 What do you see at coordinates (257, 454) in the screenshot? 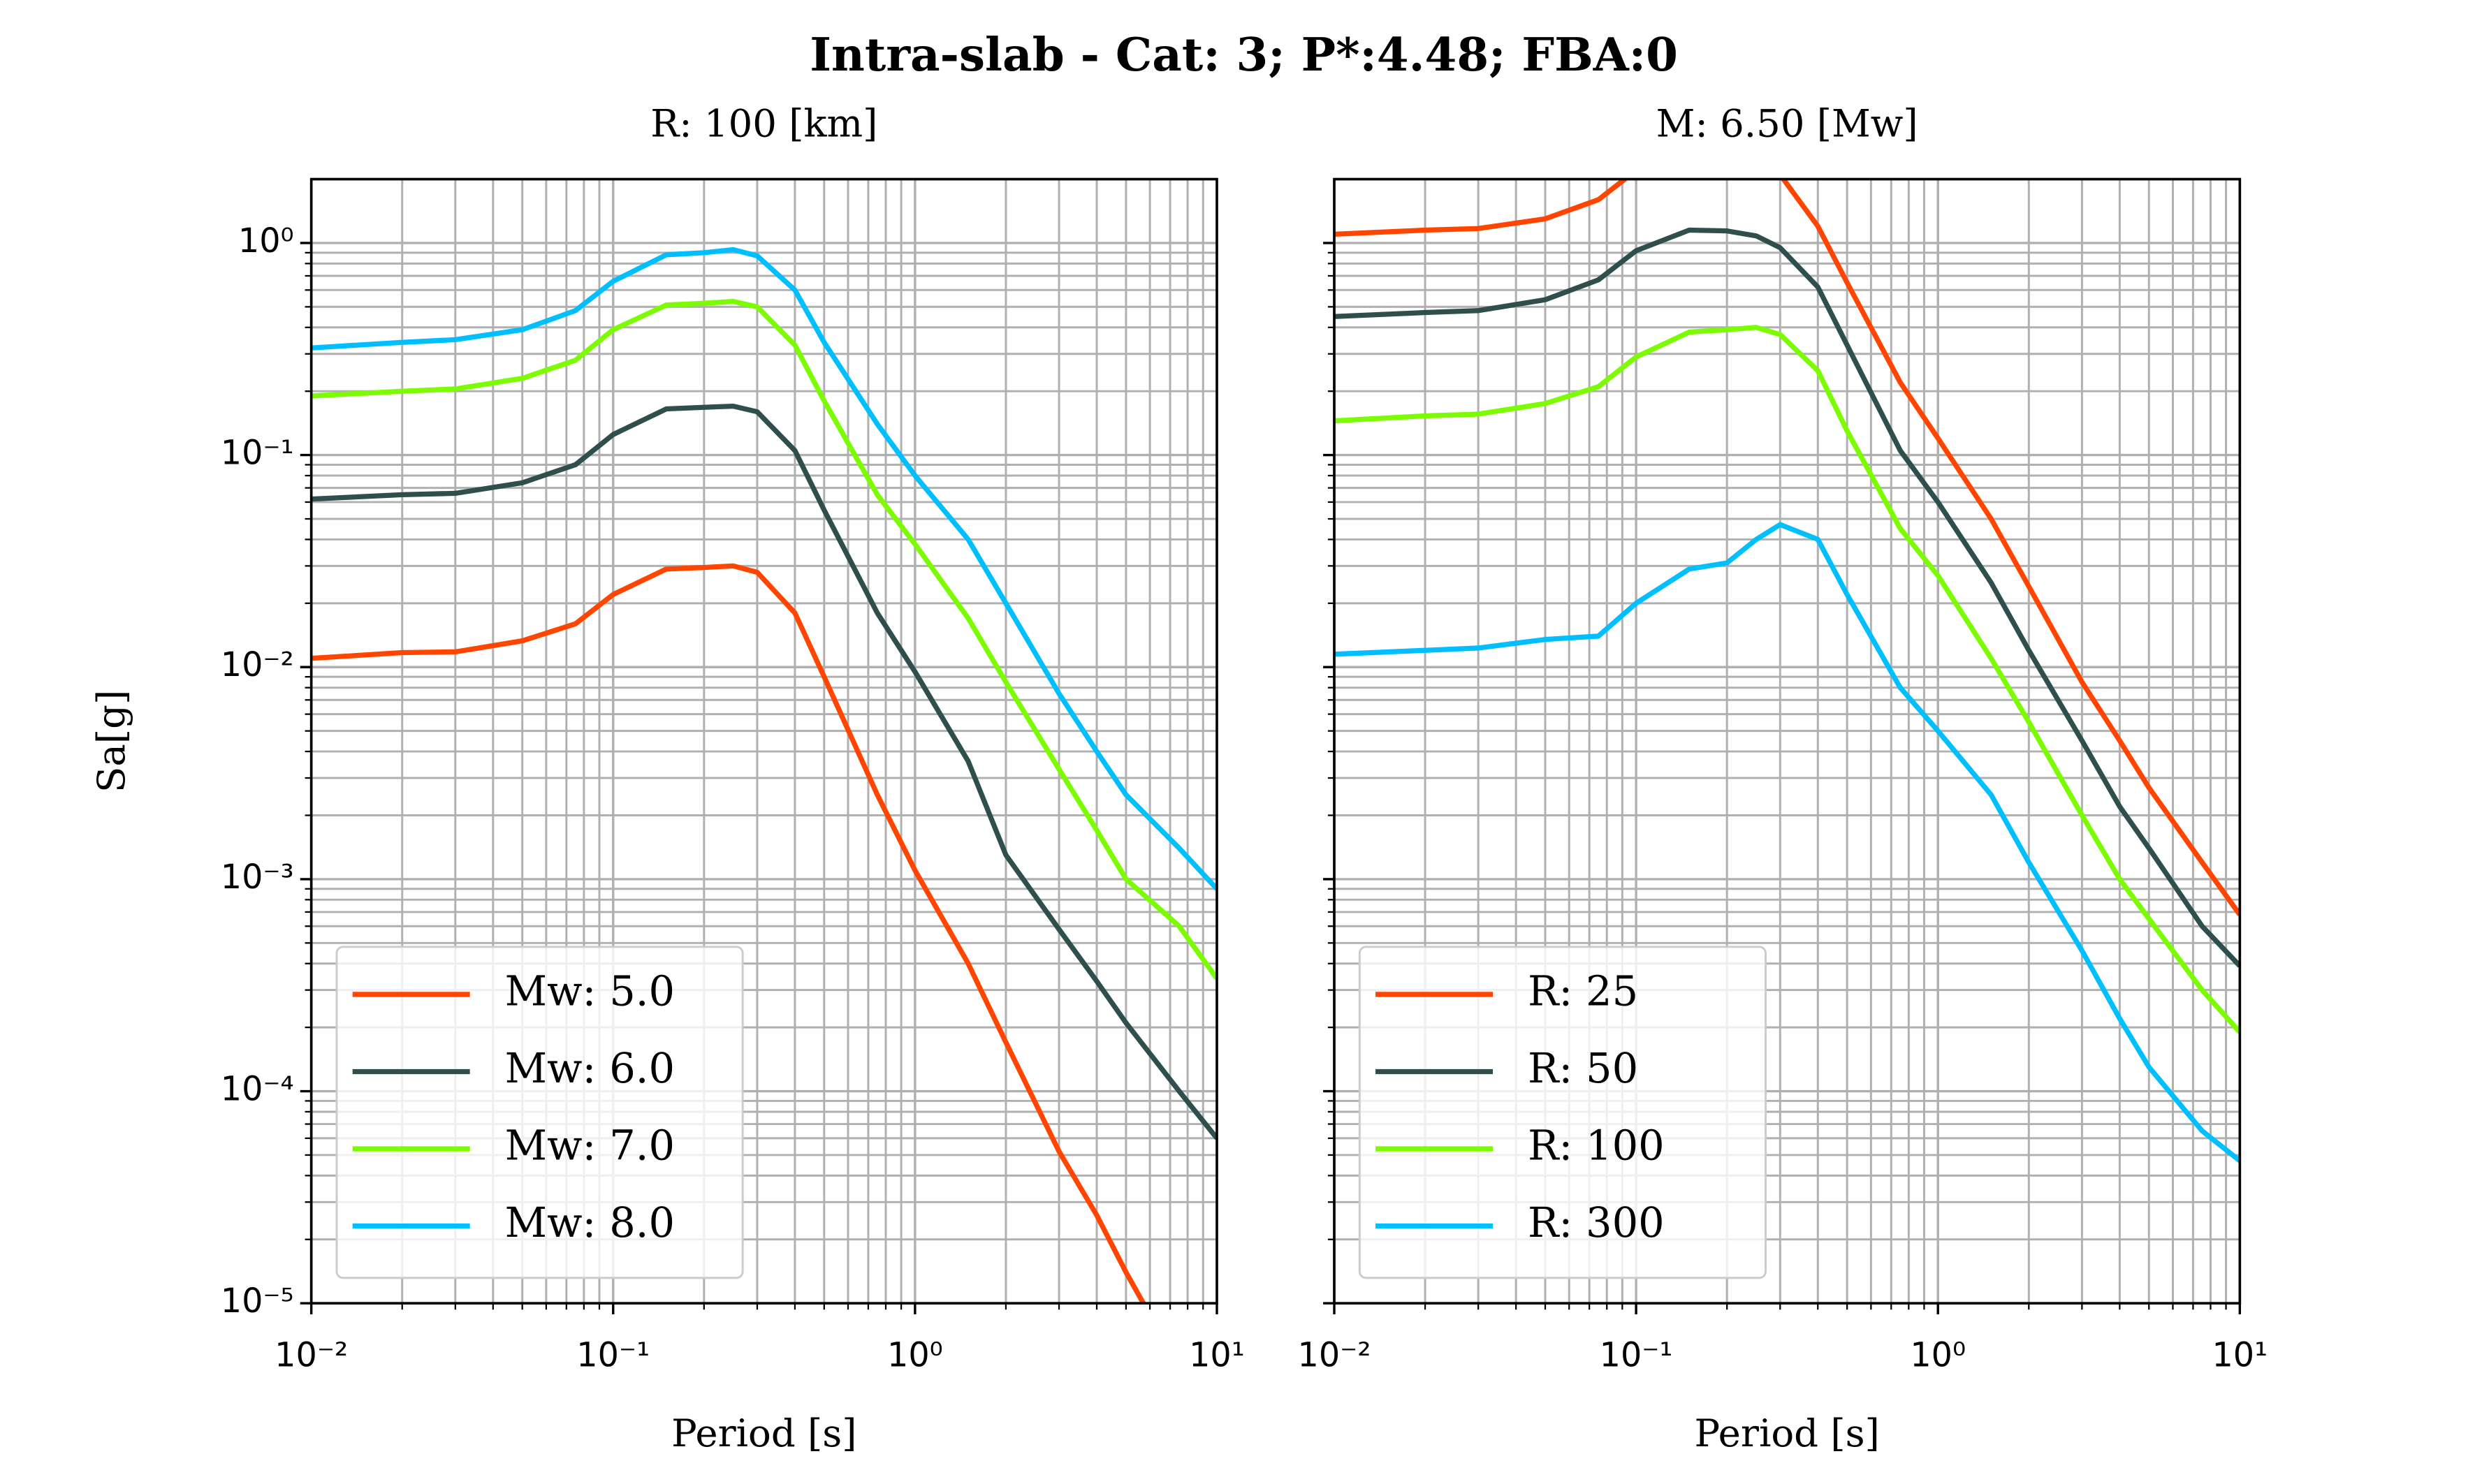
I see `y-tick-label: 10⁻¹` at bounding box center [257, 454].